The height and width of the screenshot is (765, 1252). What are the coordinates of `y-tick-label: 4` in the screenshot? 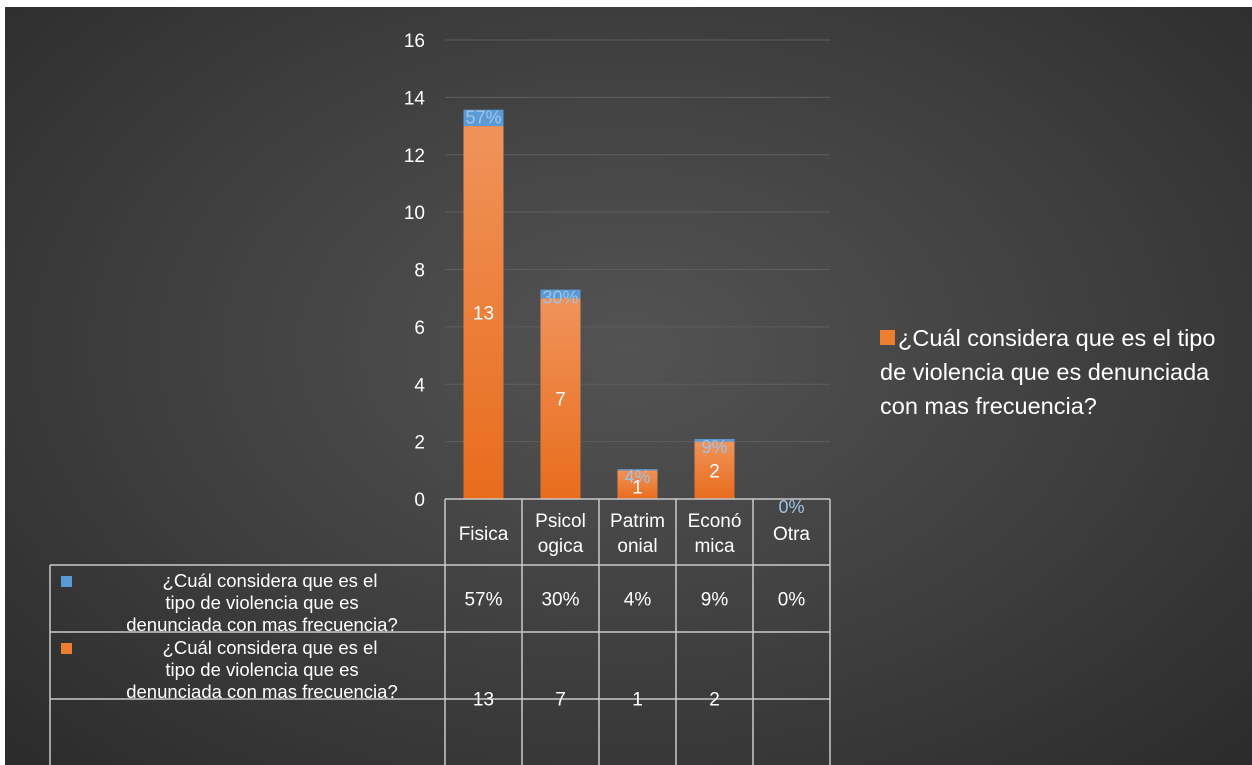 It's located at (419, 385).